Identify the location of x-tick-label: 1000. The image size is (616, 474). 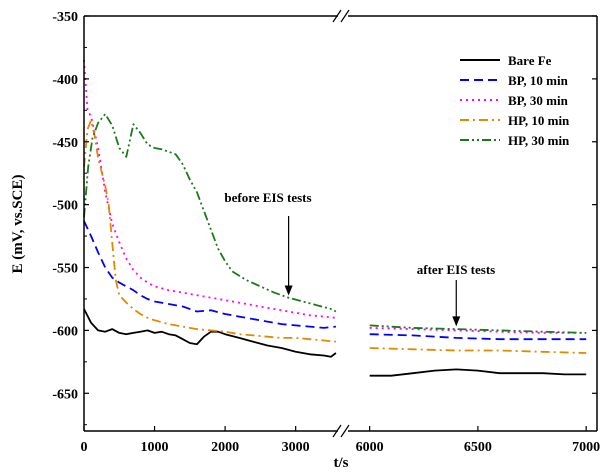
(155, 447).